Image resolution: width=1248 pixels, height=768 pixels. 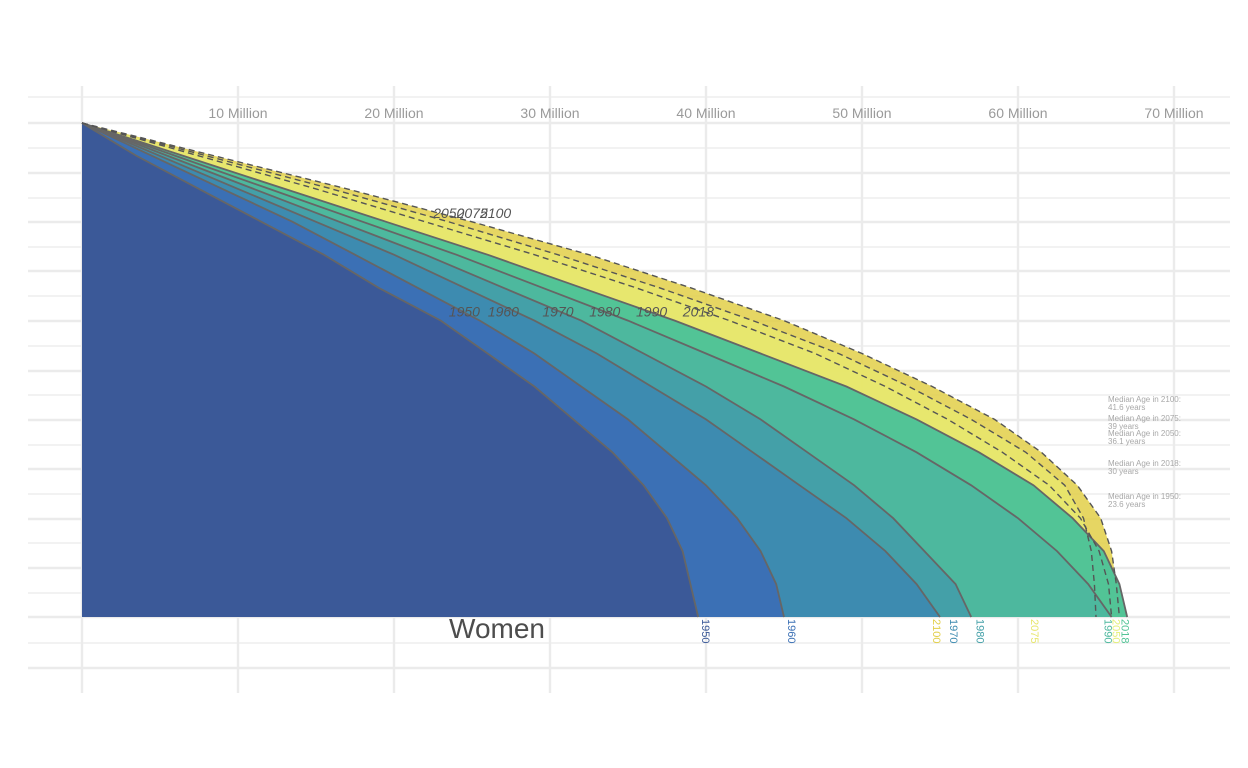 What do you see at coordinates (497, 628) in the screenshot?
I see `gender-label: Women` at bounding box center [497, 628].